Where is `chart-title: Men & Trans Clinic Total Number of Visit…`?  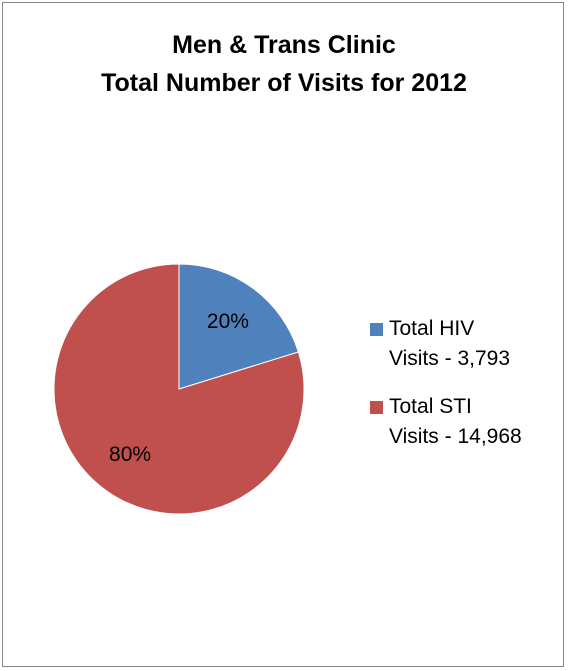 chart-title: Men & Trans Clinic Total Number of Visit… is located at coordinates (284, 64).